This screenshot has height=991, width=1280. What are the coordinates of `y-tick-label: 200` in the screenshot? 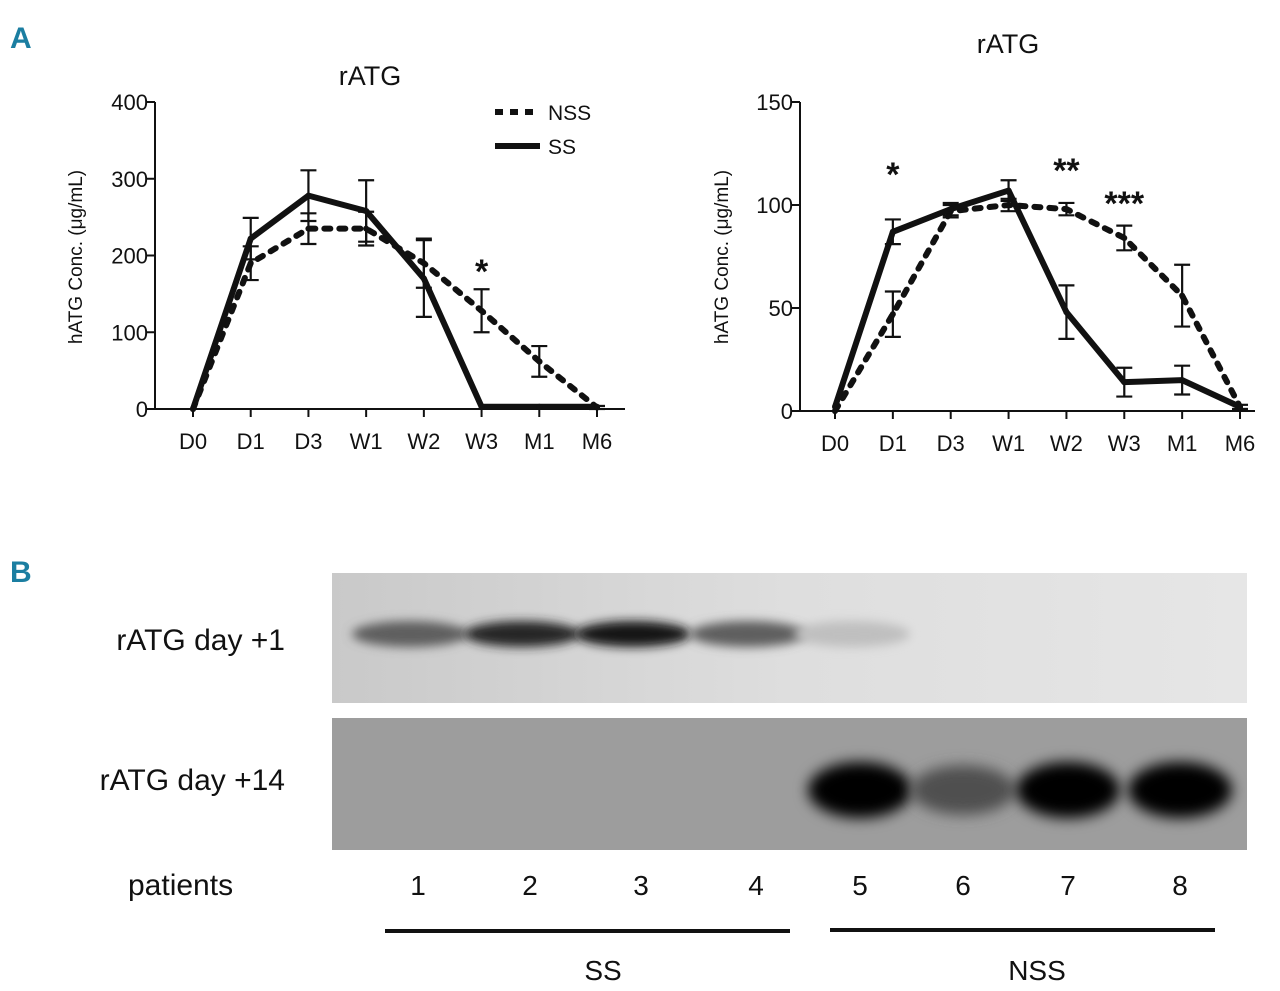 It's located at (129, 256).